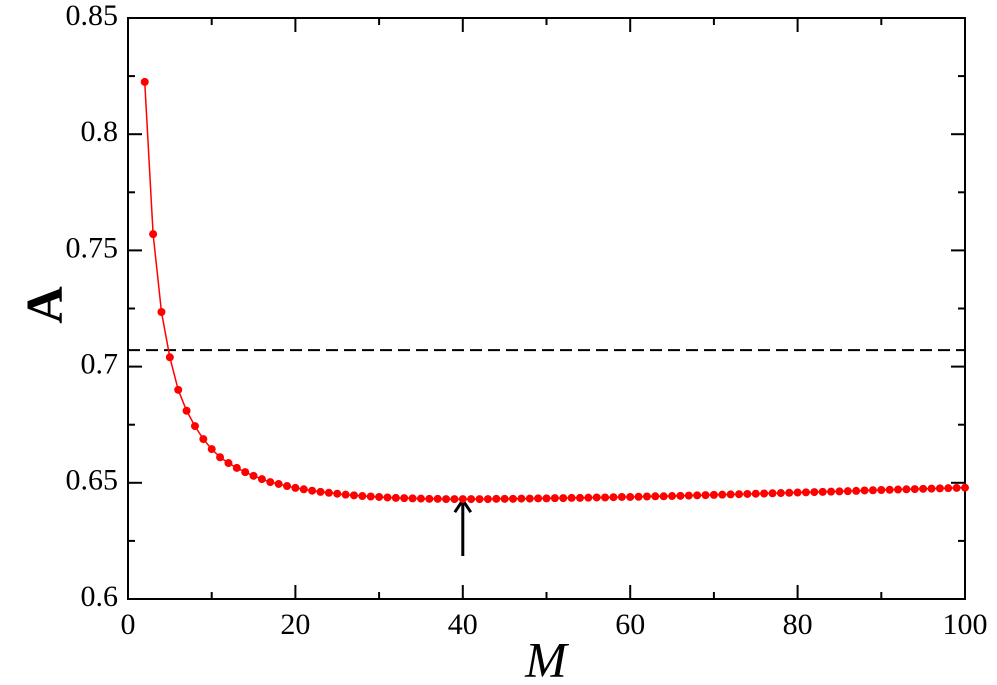 The width and height of the screenshot is (997, 685). I want to click on y-tick-label: 0.8, so click(100, 131).